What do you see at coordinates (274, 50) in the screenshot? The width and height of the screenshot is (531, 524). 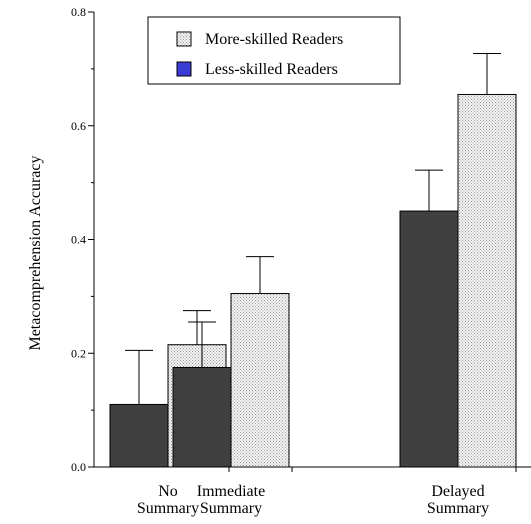 I see `legend: More-skilled Readers Less-skilled Readers` at bounding box center [274, 50].